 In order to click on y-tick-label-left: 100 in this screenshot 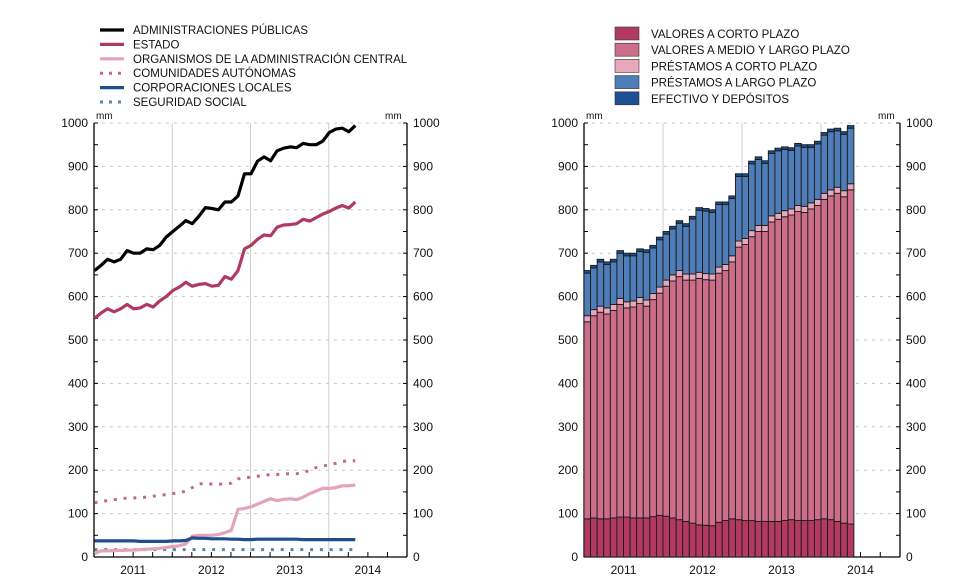, I will do `click(568, 514)`.